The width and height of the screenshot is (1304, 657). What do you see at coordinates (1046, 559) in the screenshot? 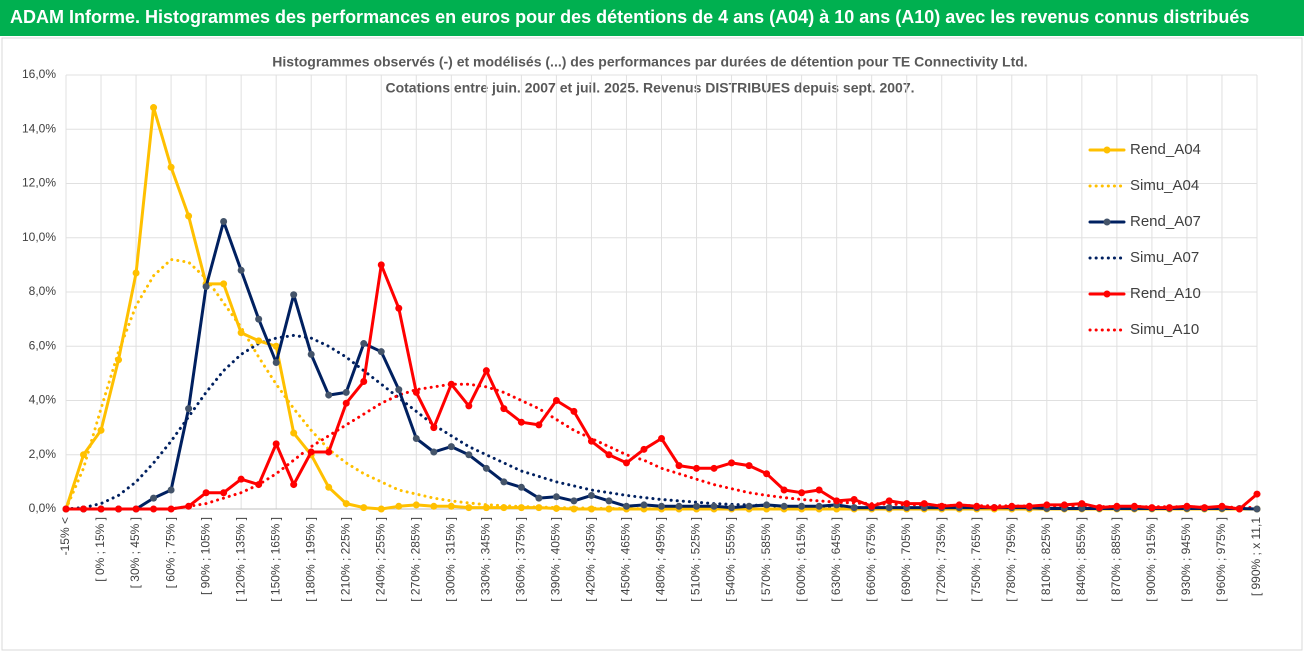
I see `x-tick-label: [ 810% ; 825% ]` at bounding box center [1046, 559].